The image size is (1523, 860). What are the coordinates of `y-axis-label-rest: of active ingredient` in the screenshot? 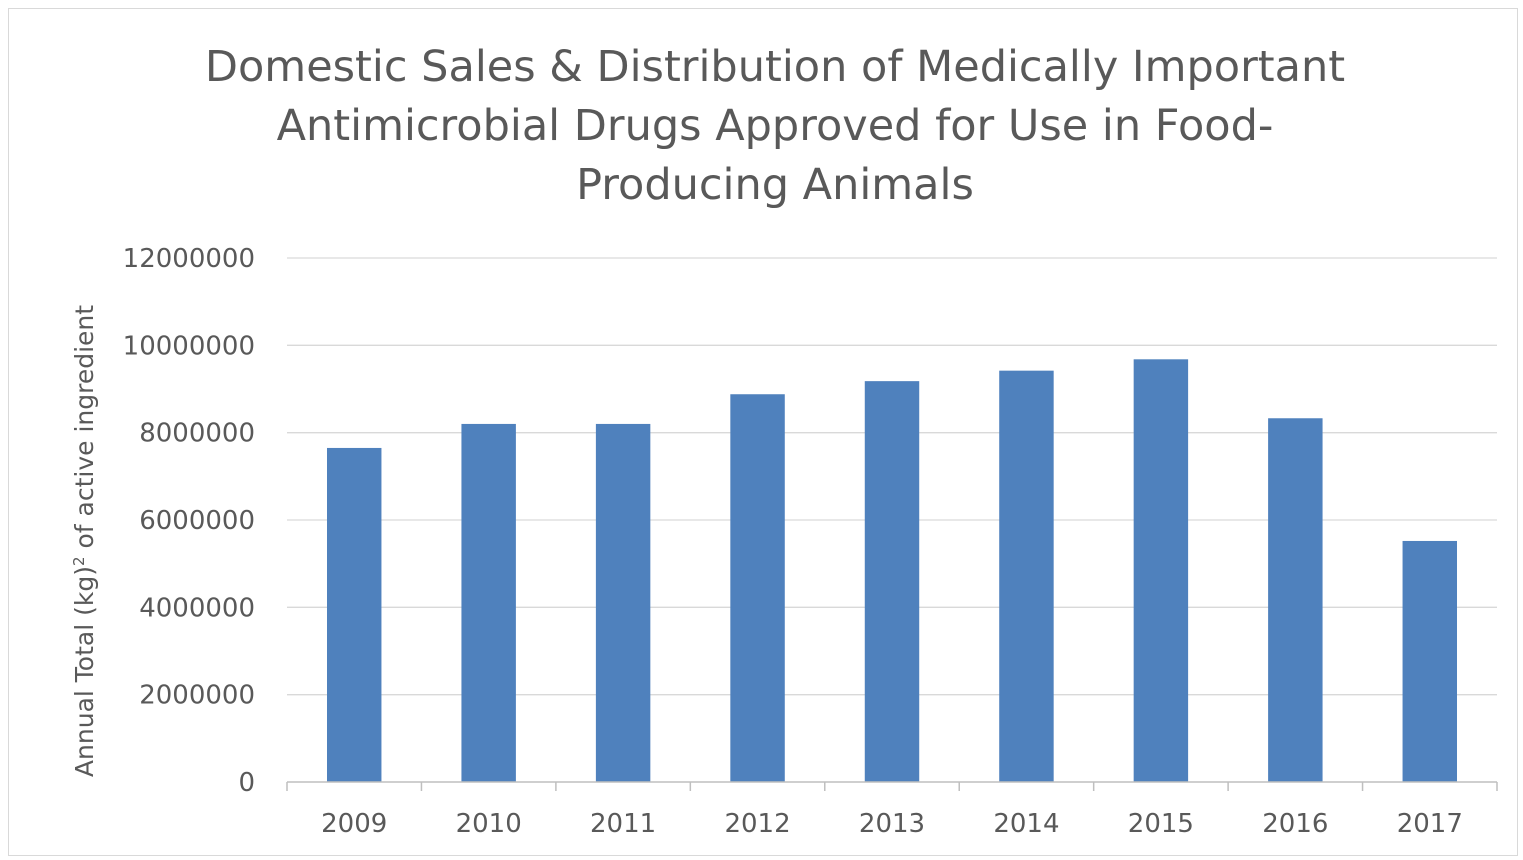 It's located at (84, 431).